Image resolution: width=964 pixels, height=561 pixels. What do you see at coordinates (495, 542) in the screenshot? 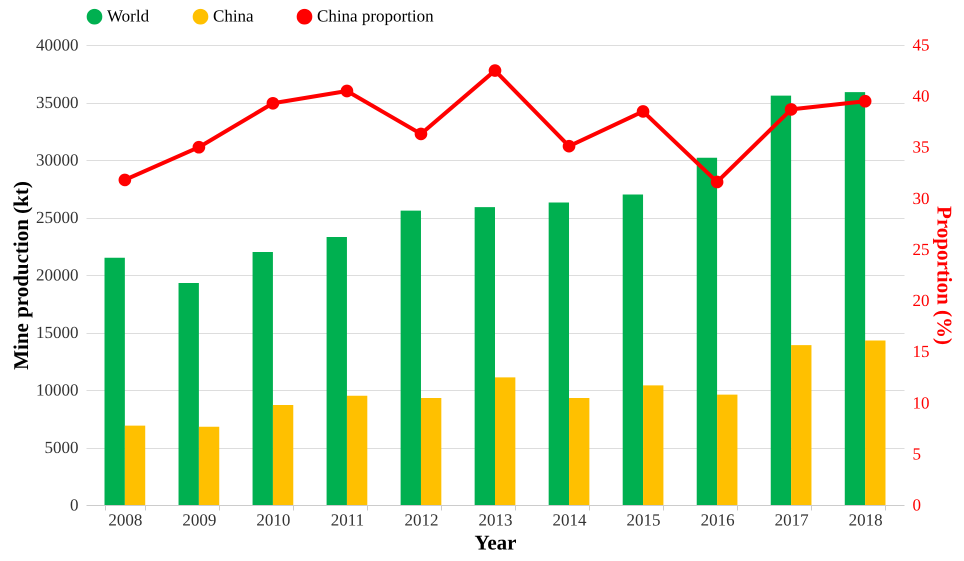
I see `x-axis-title: Year` at bounding box center [495, 542].